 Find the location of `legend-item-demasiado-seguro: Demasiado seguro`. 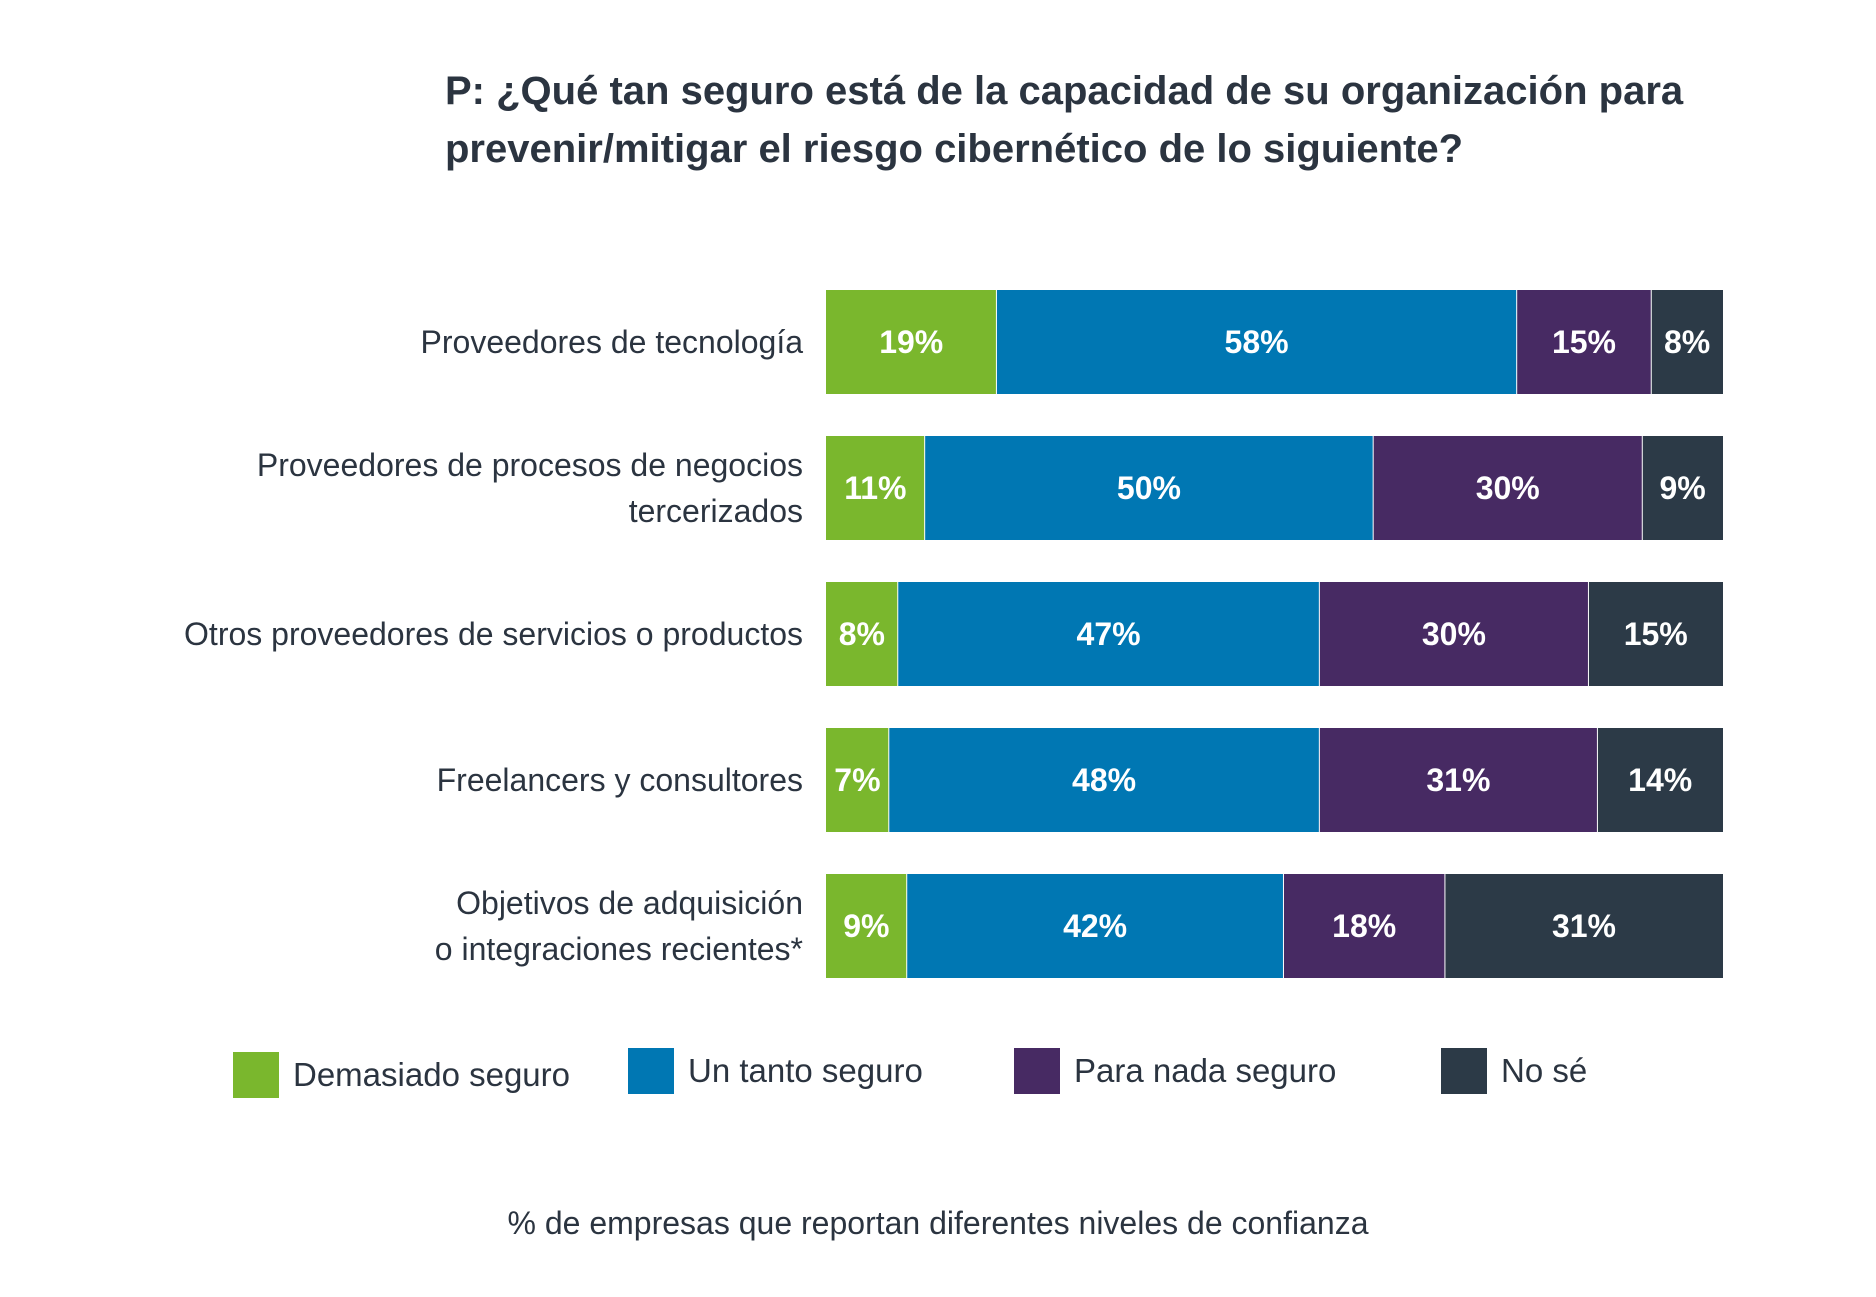

legend-item-demasiado-seguro: Demasiado seguro is located at coordinates (401, 1075).